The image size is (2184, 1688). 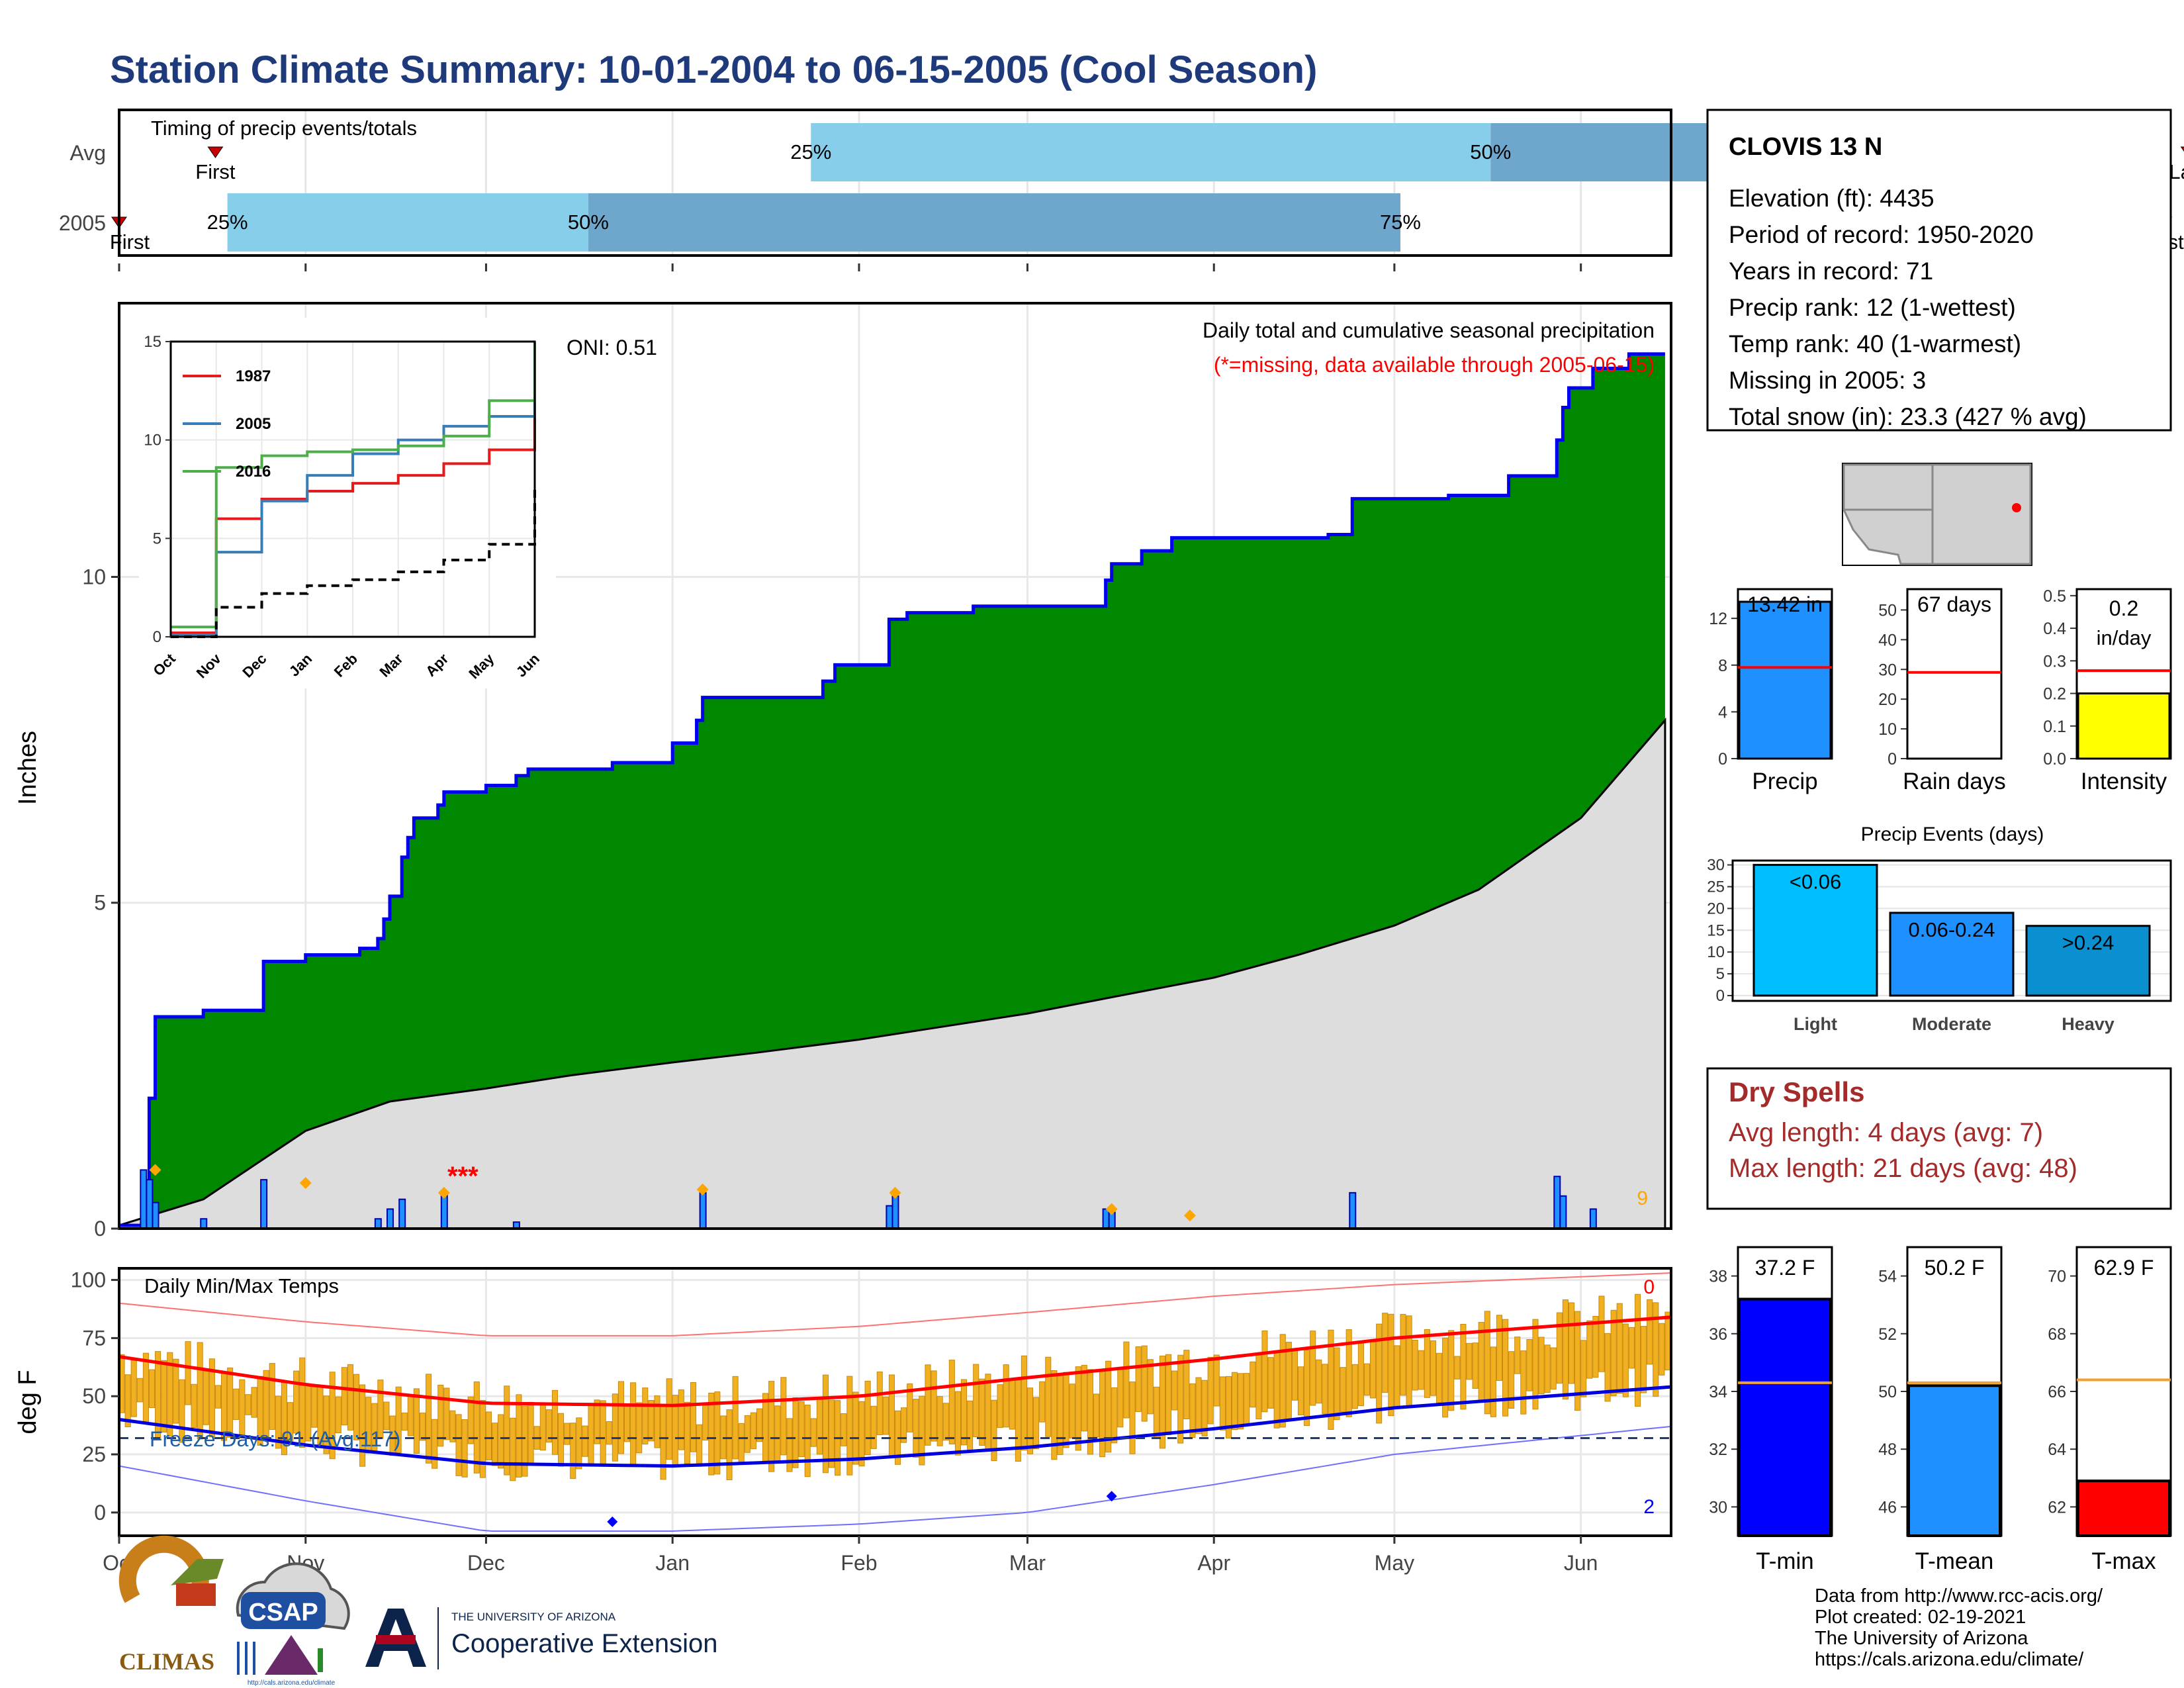 I want to click on events-ytick-label: 5, so click(x=1720, y=974).